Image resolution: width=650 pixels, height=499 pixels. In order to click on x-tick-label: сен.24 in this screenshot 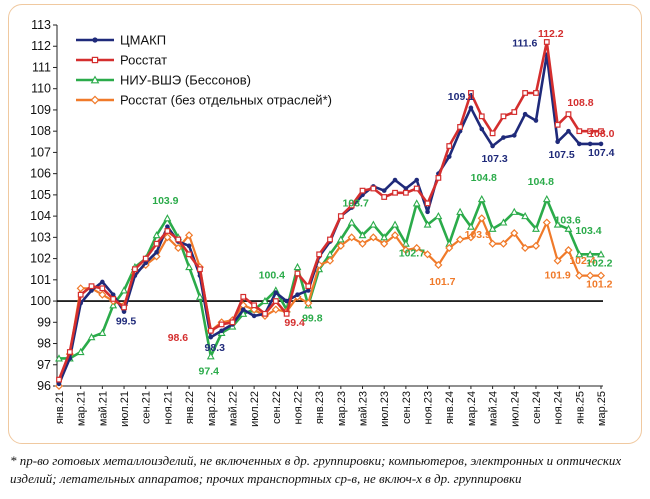, I will do `click(537, 407)`.